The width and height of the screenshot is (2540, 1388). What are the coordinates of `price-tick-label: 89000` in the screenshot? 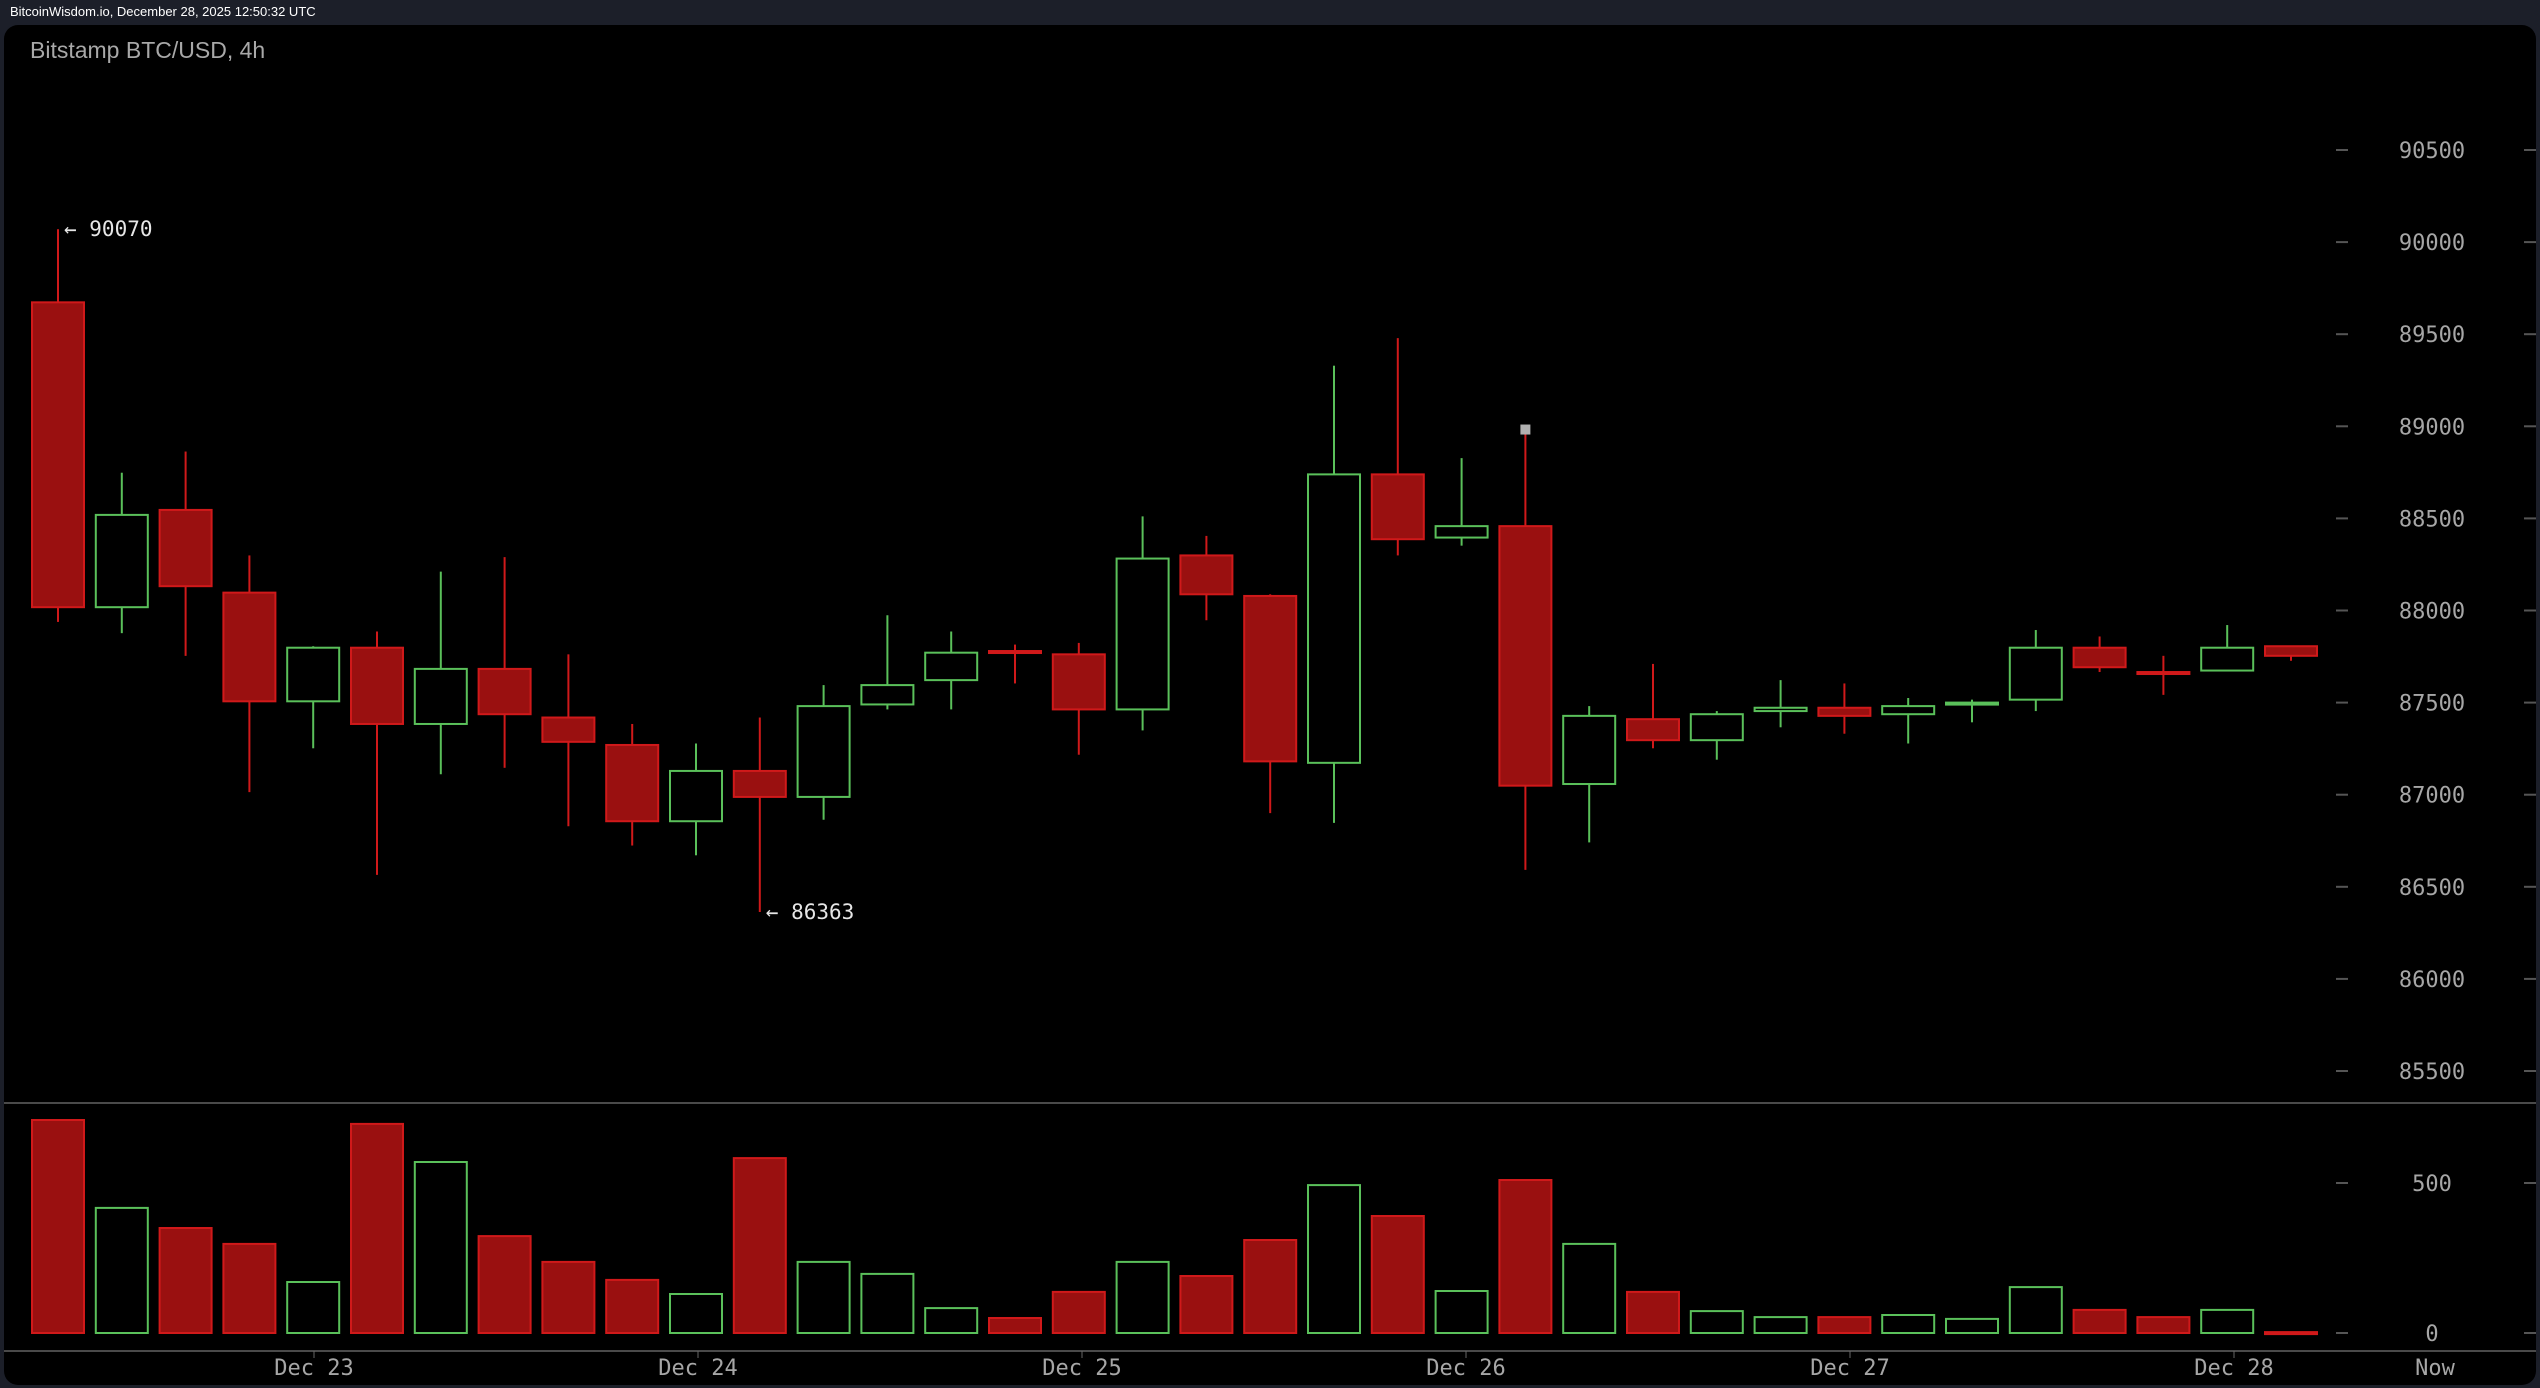 It's located at (2432, 427).